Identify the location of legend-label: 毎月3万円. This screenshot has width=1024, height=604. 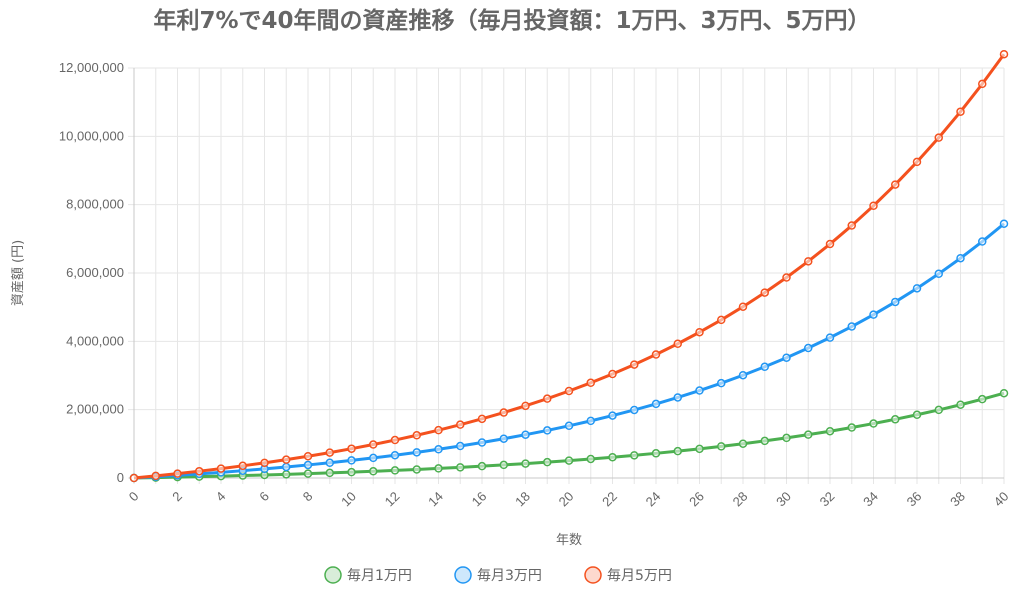
(509, 576).